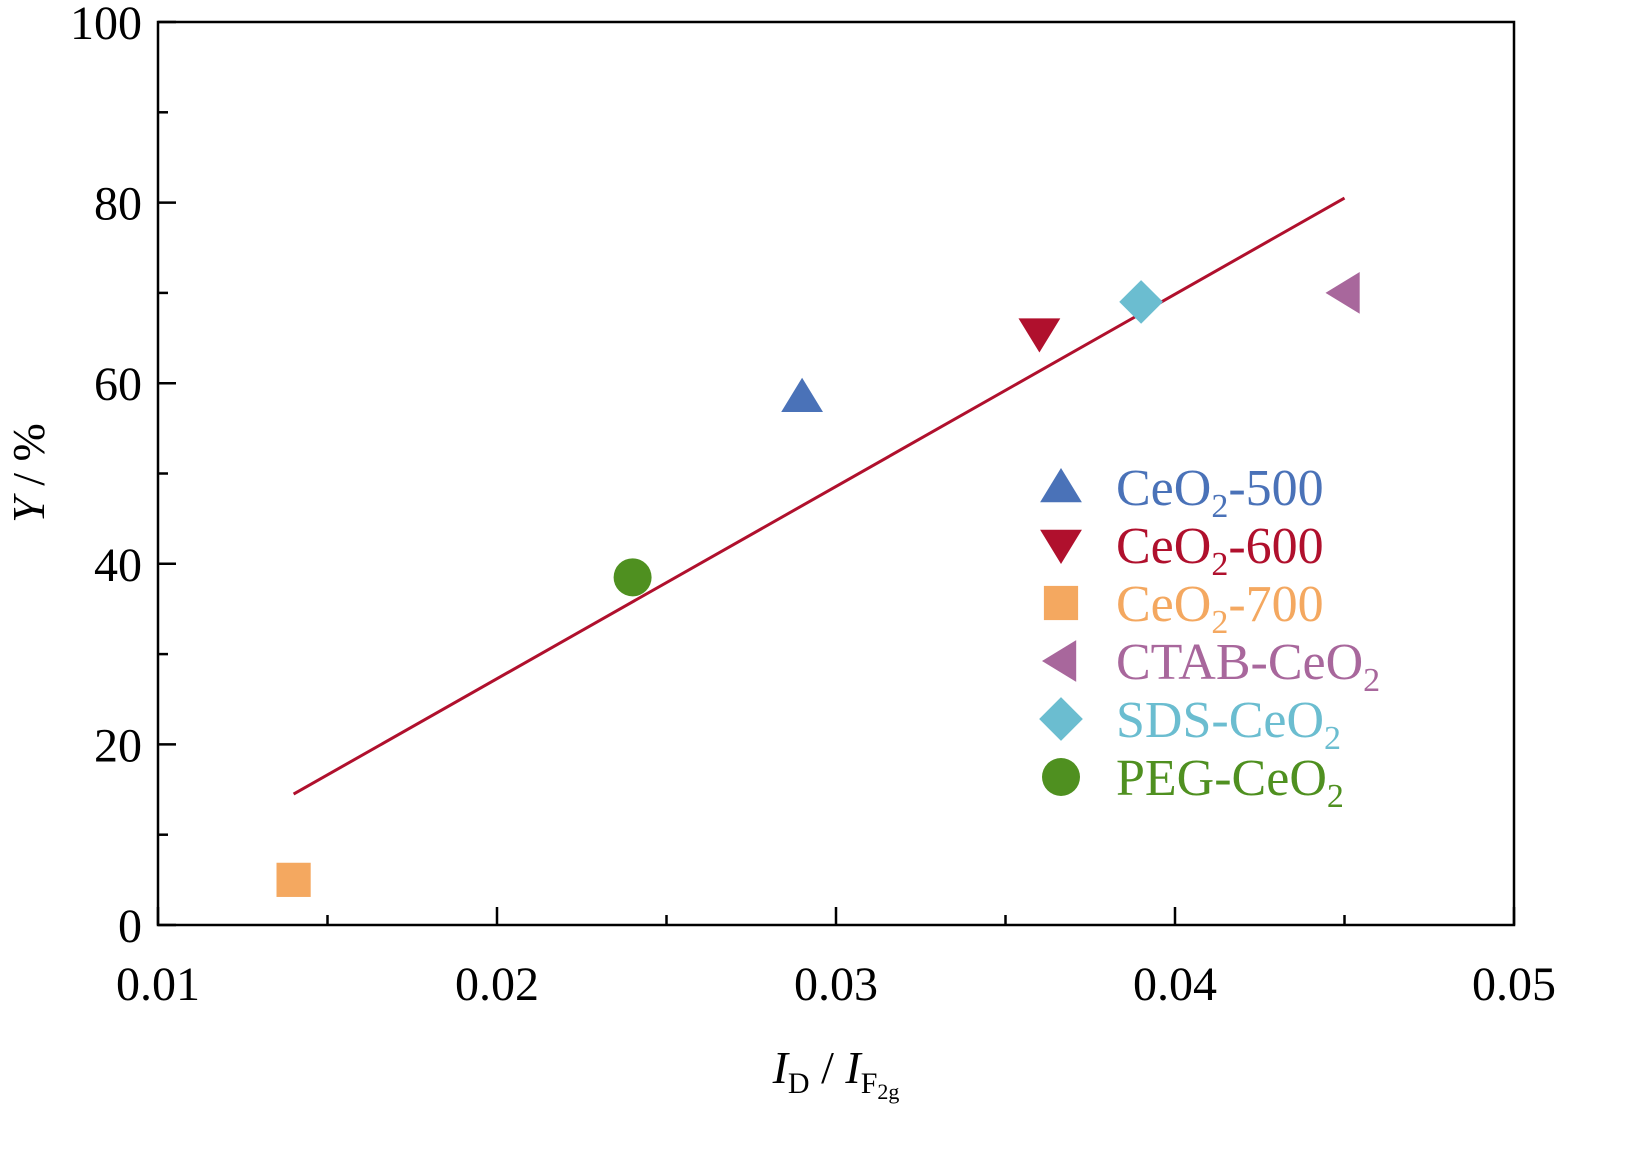 The height and width of the screenshot is (1153, 1641). What do you see at coordinates (1228, 724) in the screenshot?
I see `legend-label: SDS-CeO2` at bounding box center [1228, 724].